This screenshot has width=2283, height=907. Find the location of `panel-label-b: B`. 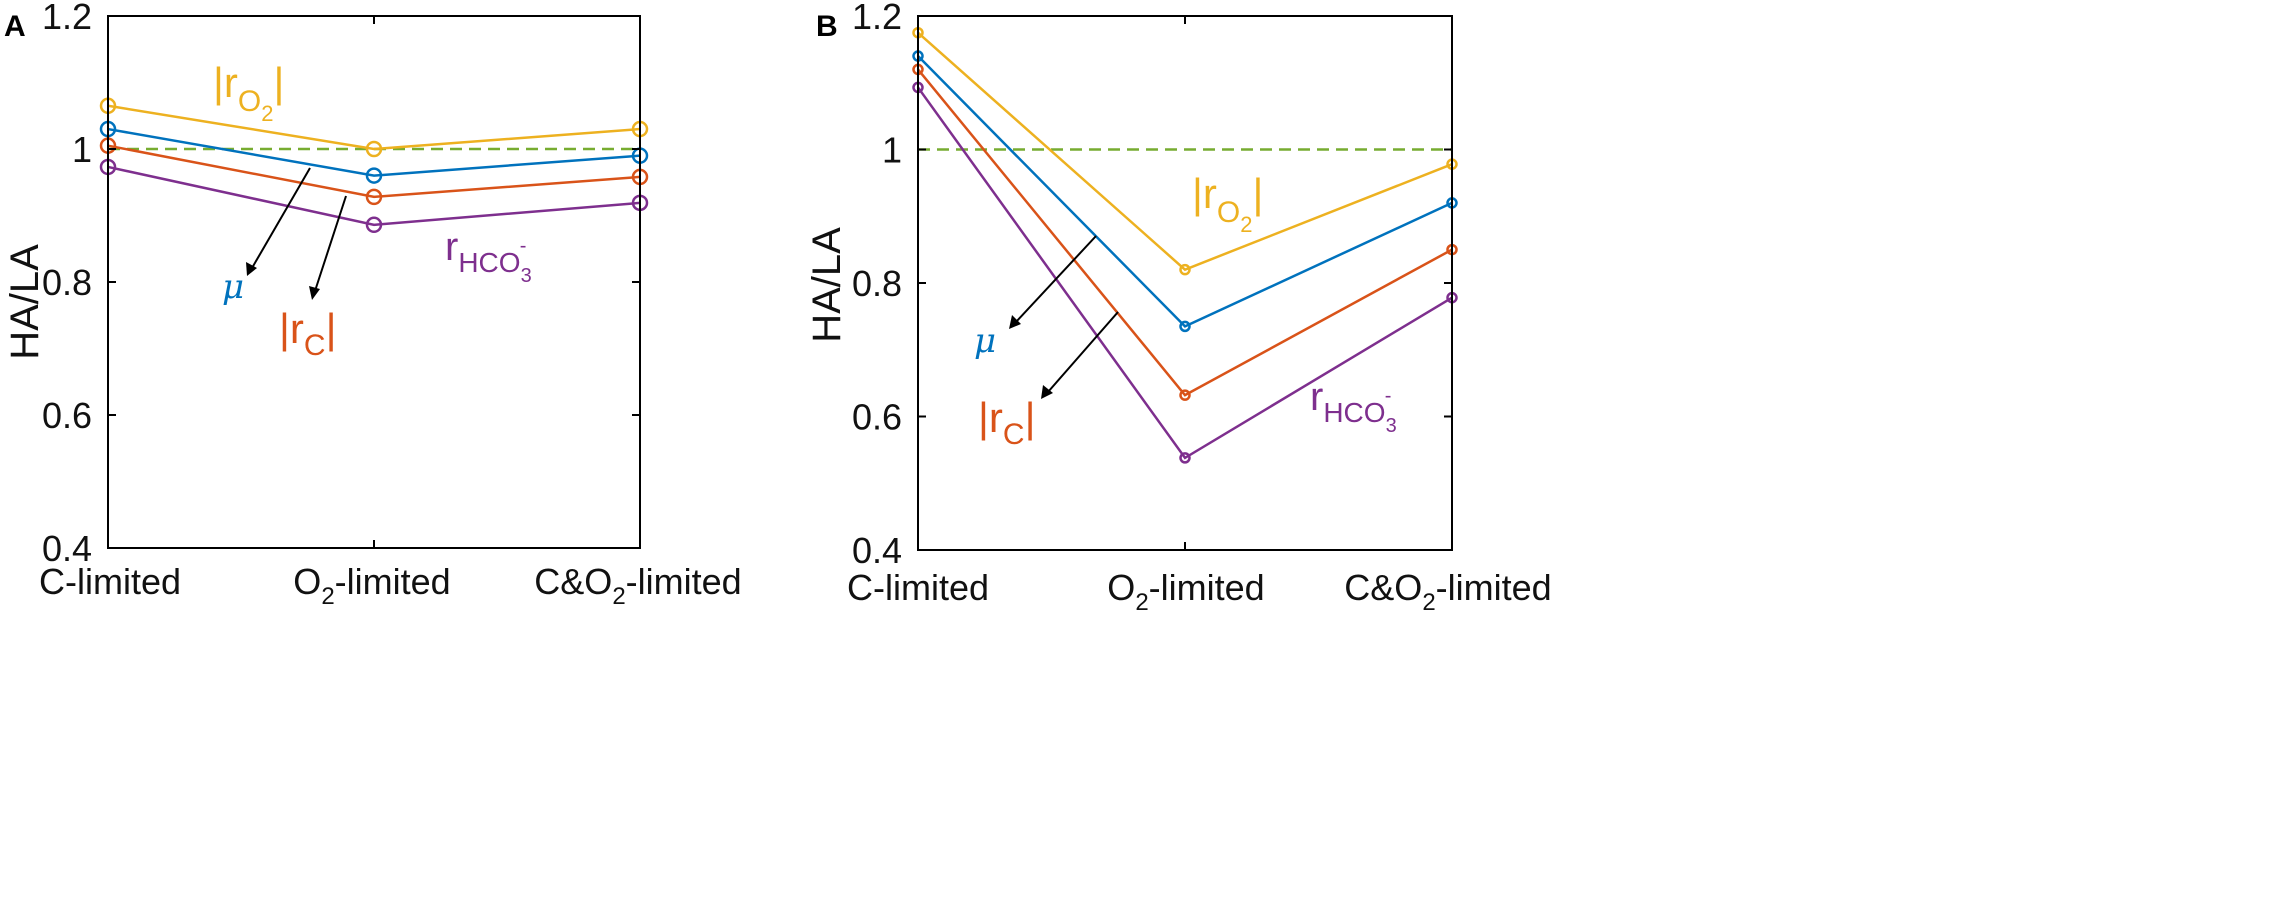

panel-label-b: B is located at coordinates (827, 26).